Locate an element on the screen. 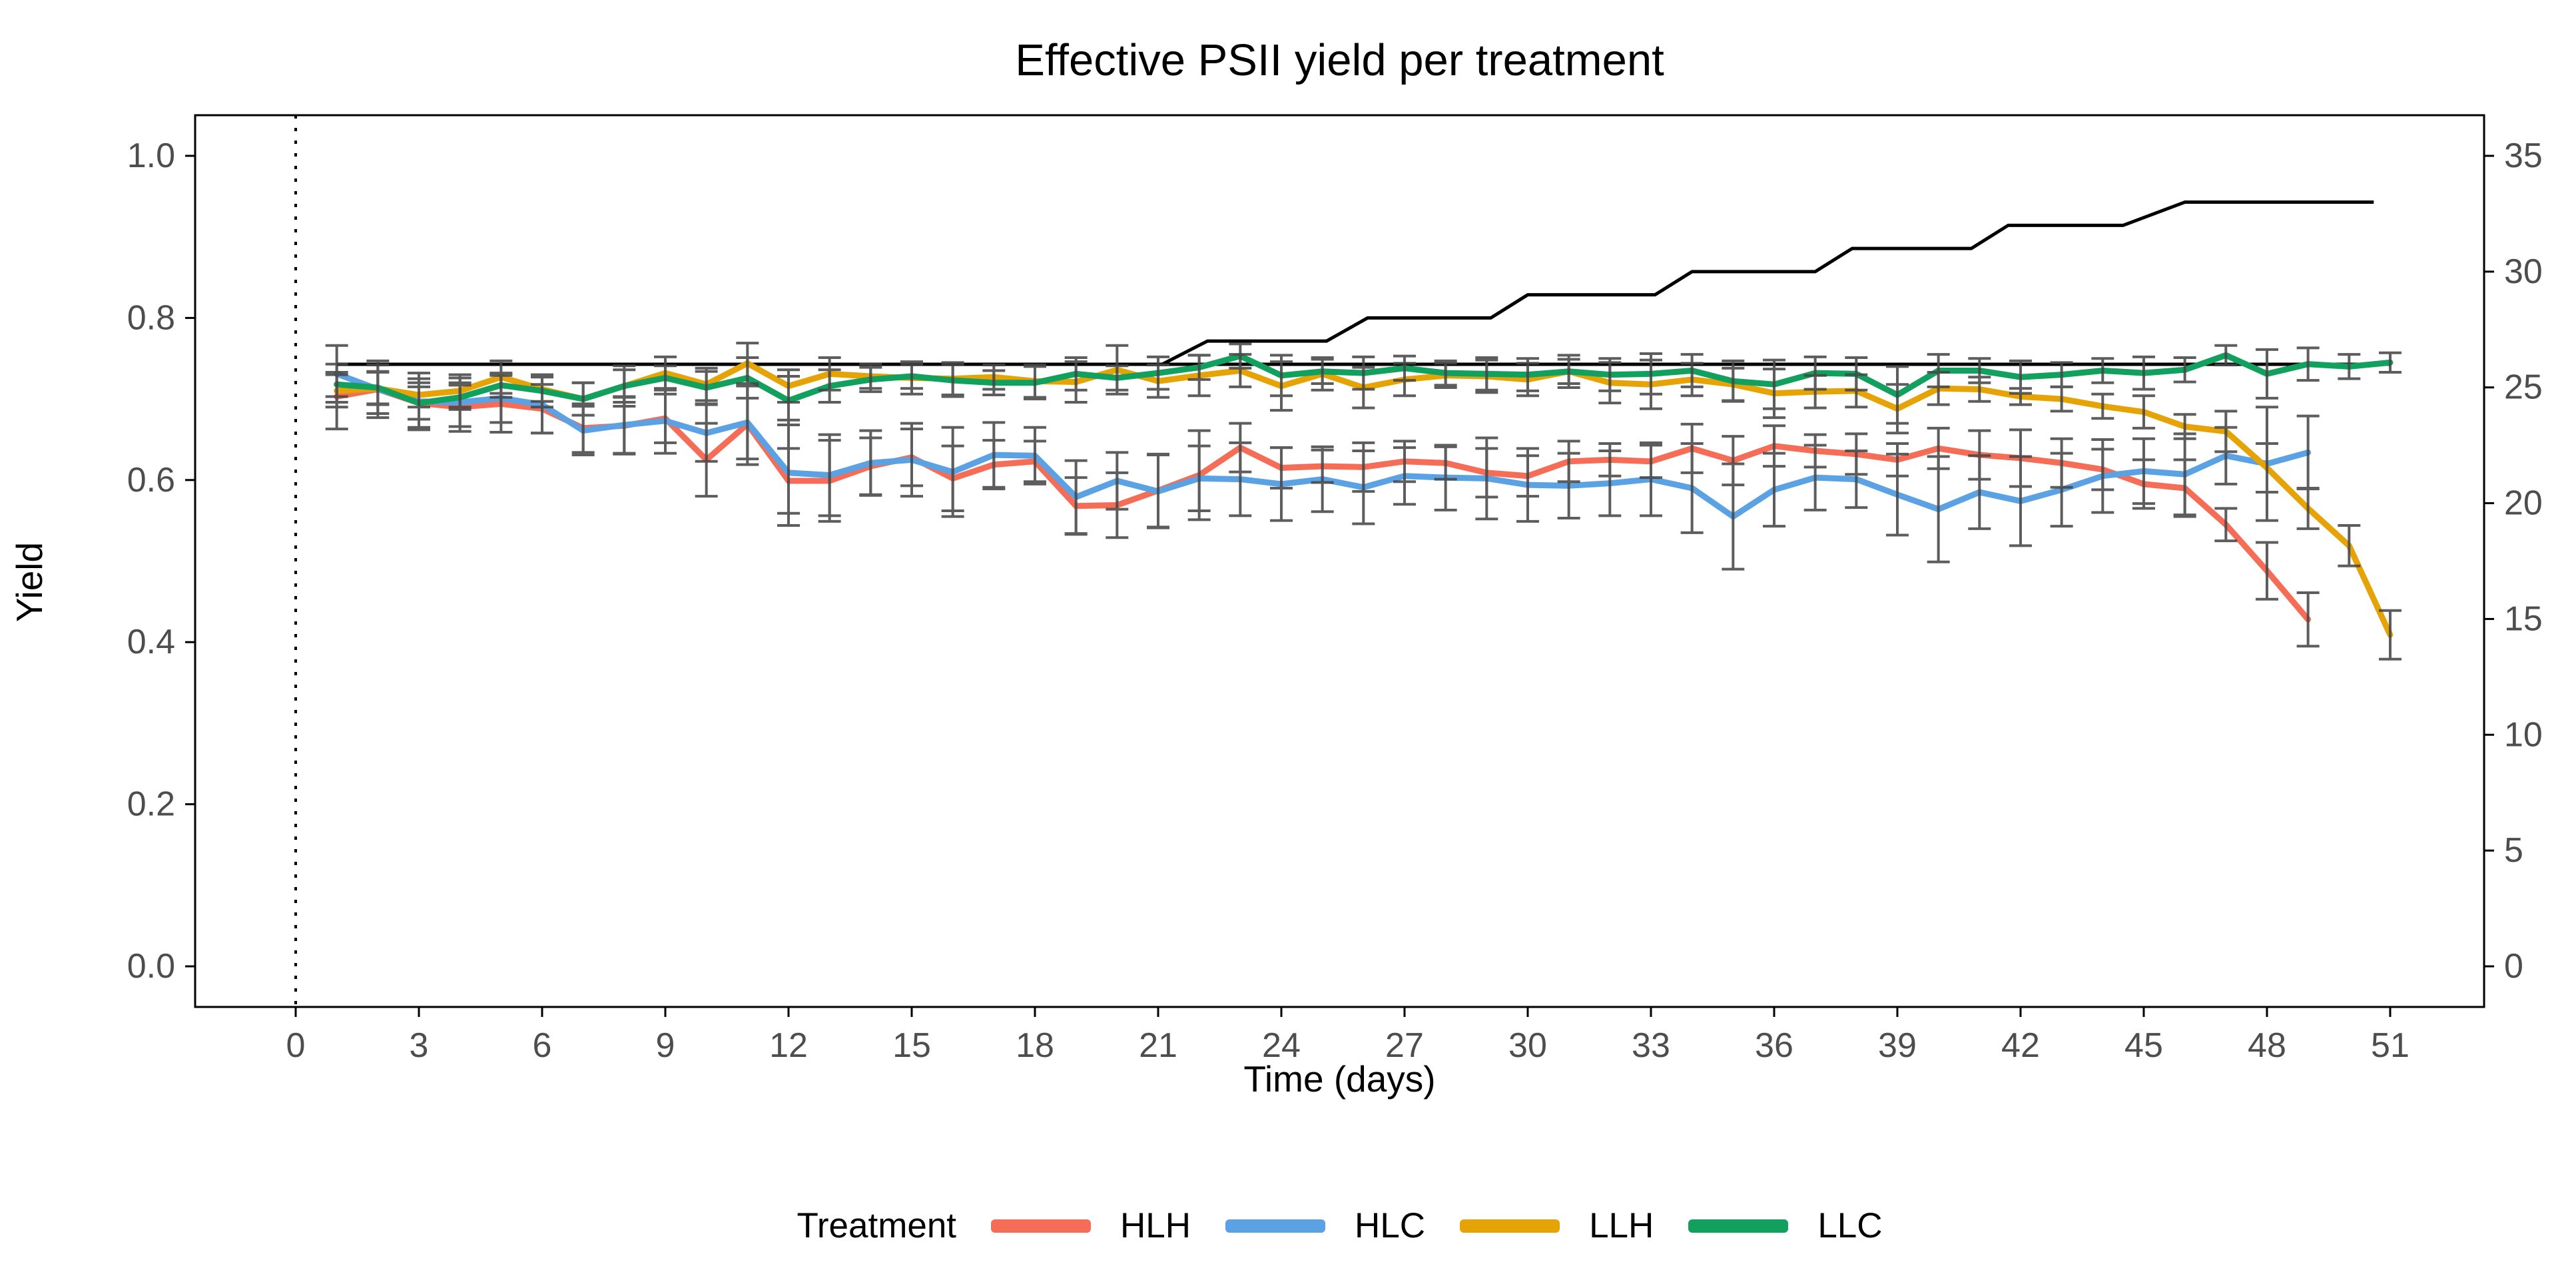 Image resolution: width=2576 pixels, height=1282 pixels. legend-item-LLH: LLH is located at coordinates (1557, 1225).